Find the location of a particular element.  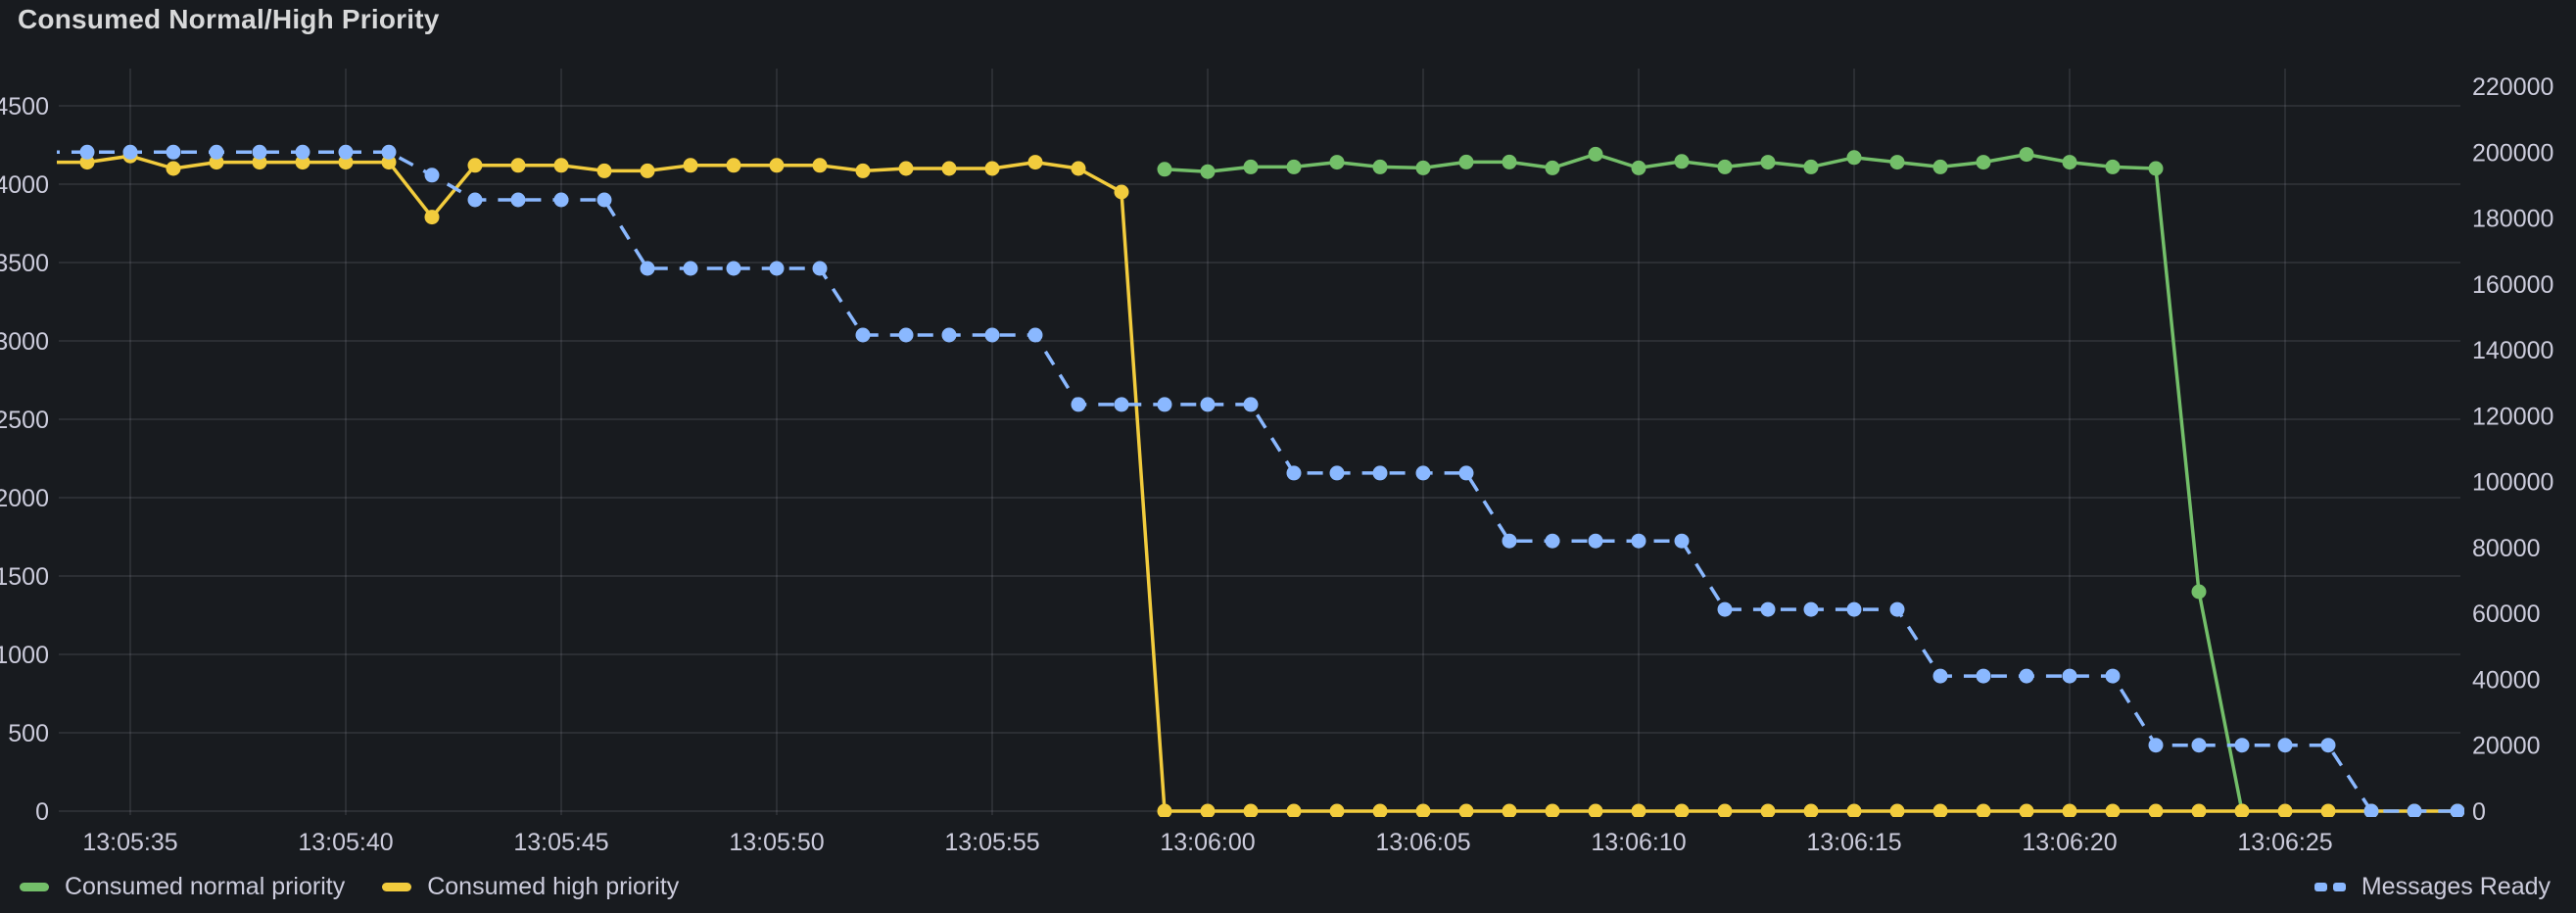

series-swatch-green-icon is located at coordinates (35, 886).